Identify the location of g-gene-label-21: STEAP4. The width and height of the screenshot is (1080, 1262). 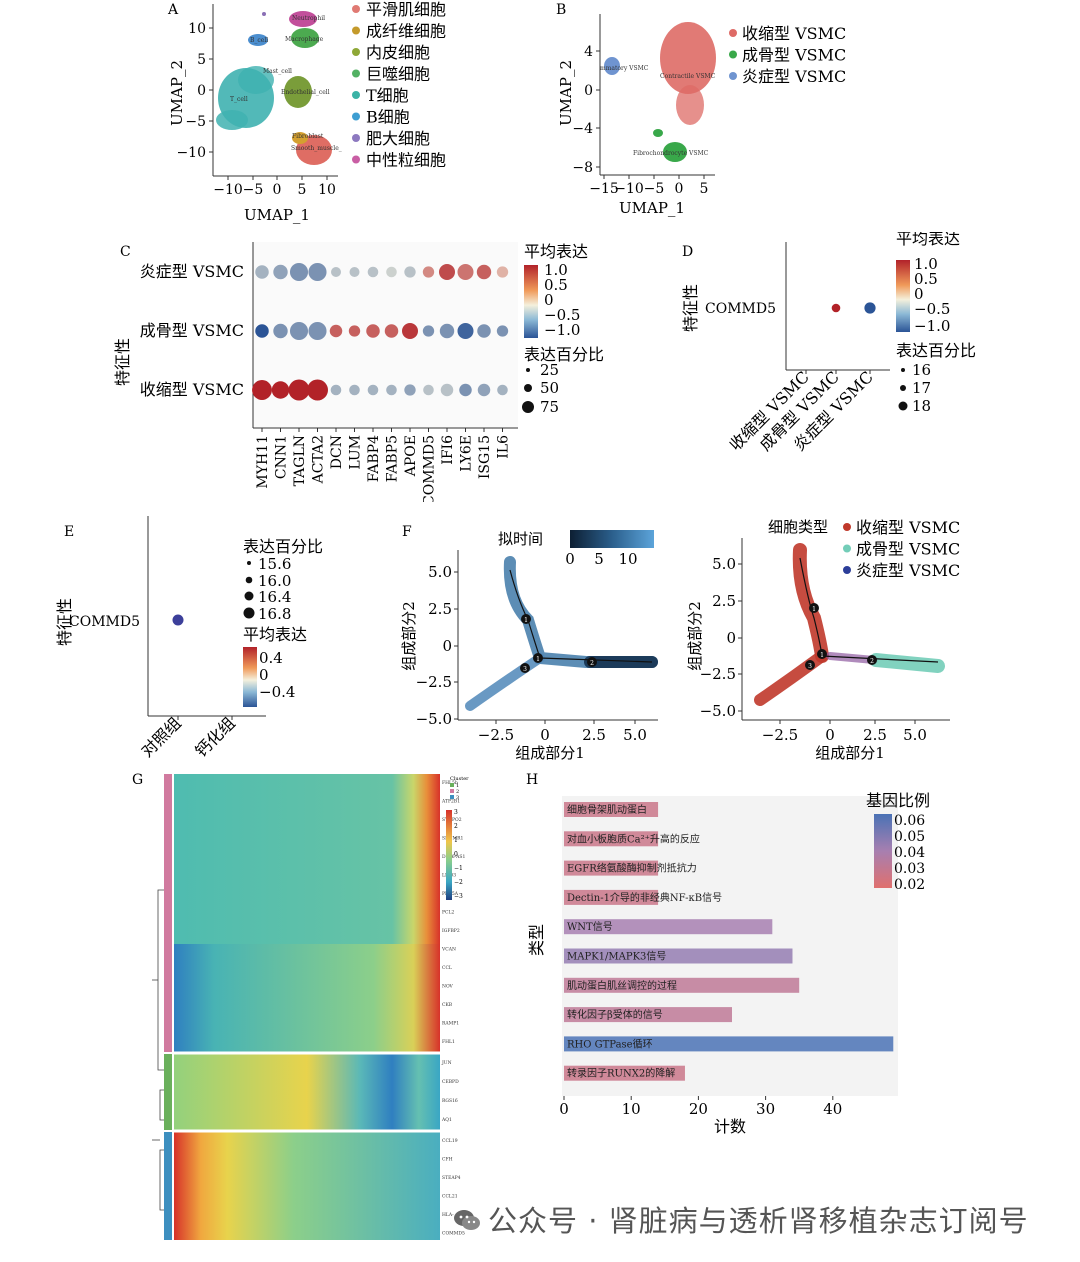
(451, 1178).